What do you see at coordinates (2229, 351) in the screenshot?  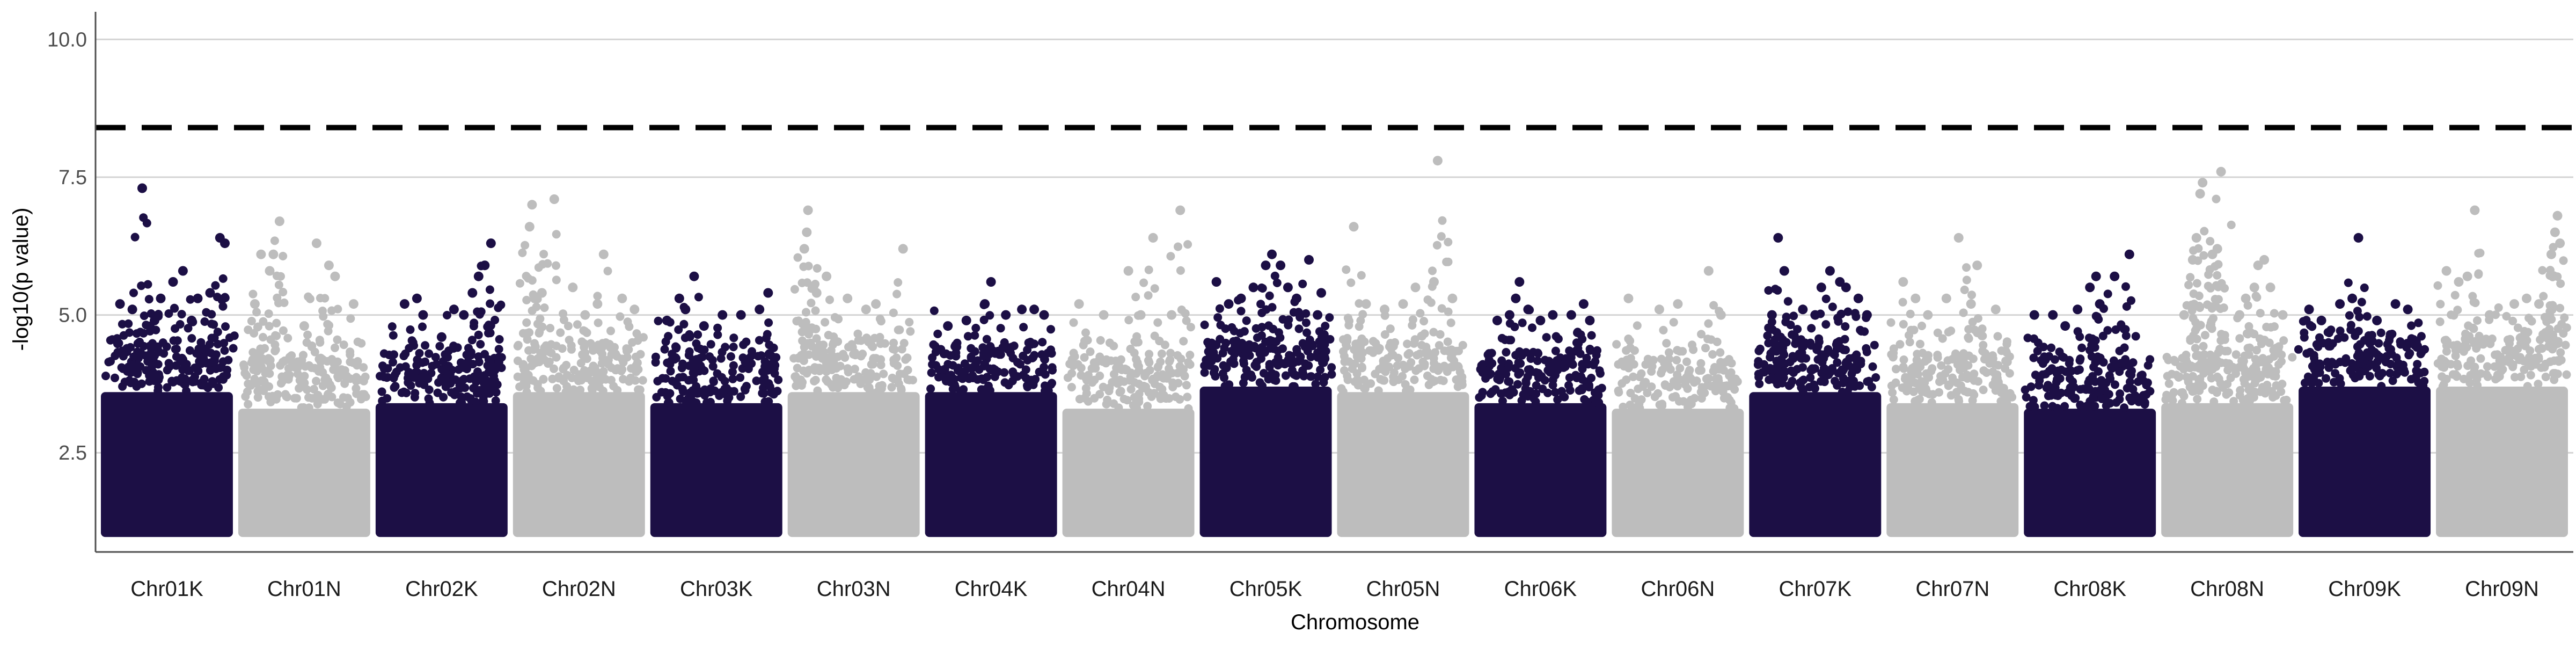 I see `chromosome-group-Chr08N` at bounding box center [2229, 351].